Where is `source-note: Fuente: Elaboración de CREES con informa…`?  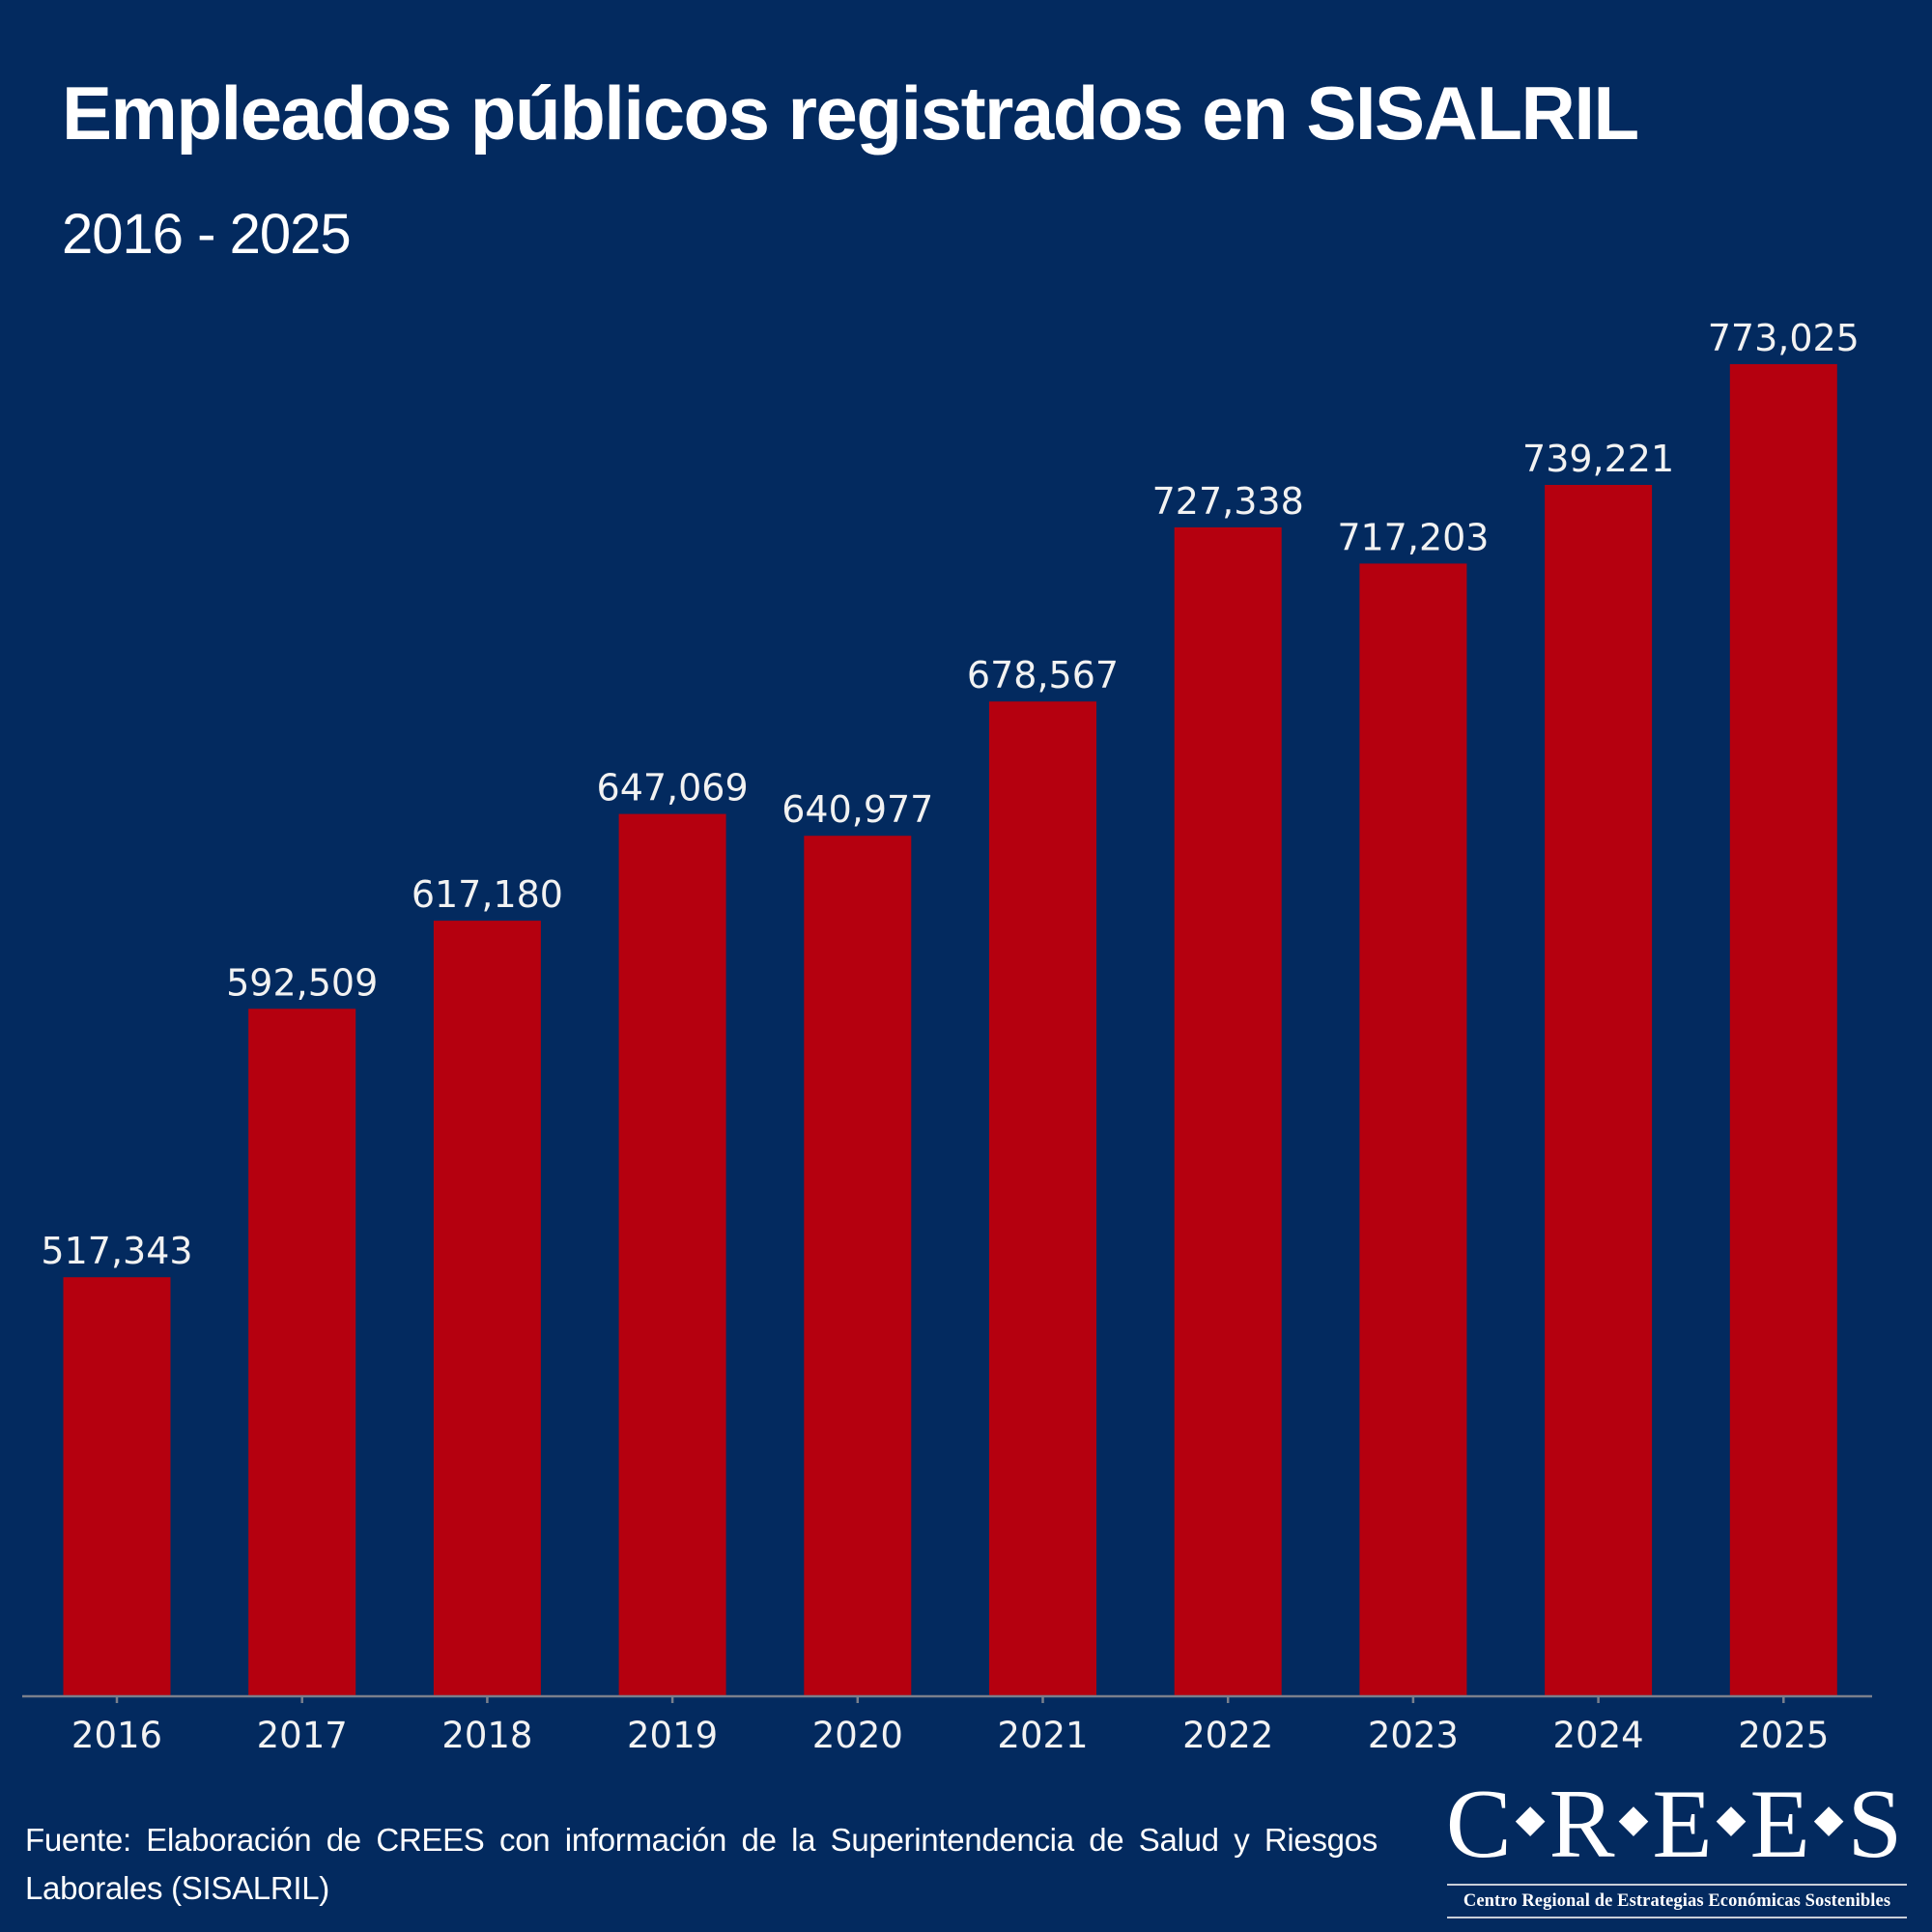
source-note: Fuente: Elaboración de CREES con informa… is located at coordinates (701, 1864).